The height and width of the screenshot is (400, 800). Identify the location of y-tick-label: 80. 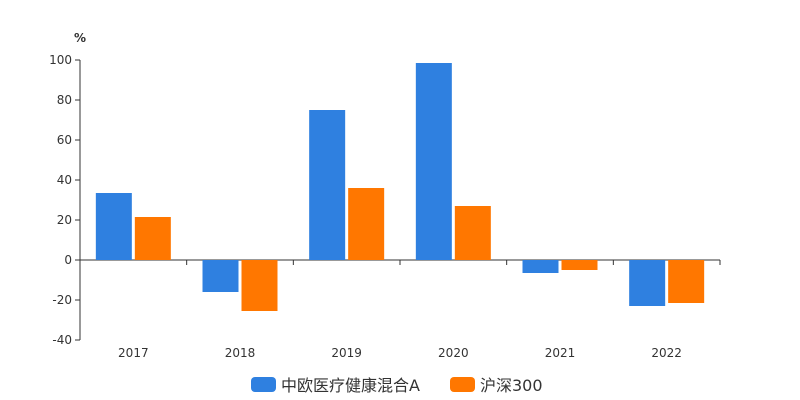
(64, 100).